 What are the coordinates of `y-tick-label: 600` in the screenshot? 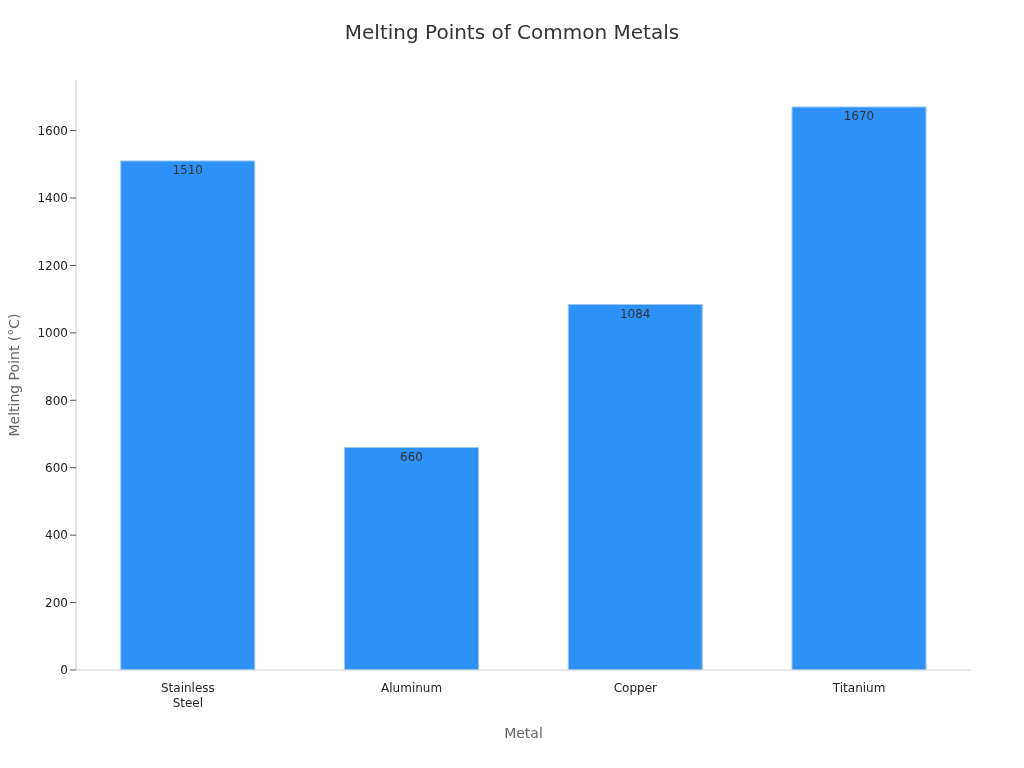 It's located at (56, 467).